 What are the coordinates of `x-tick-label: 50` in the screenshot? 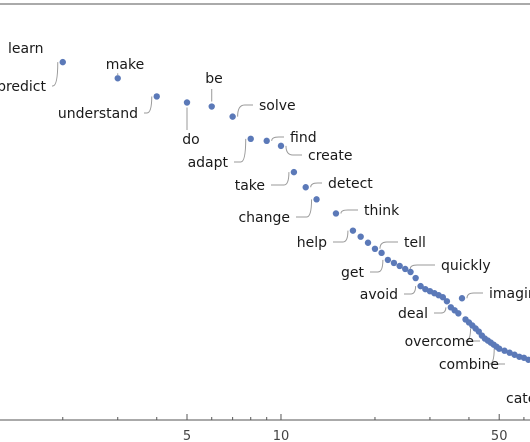 It's located at (499, 435).